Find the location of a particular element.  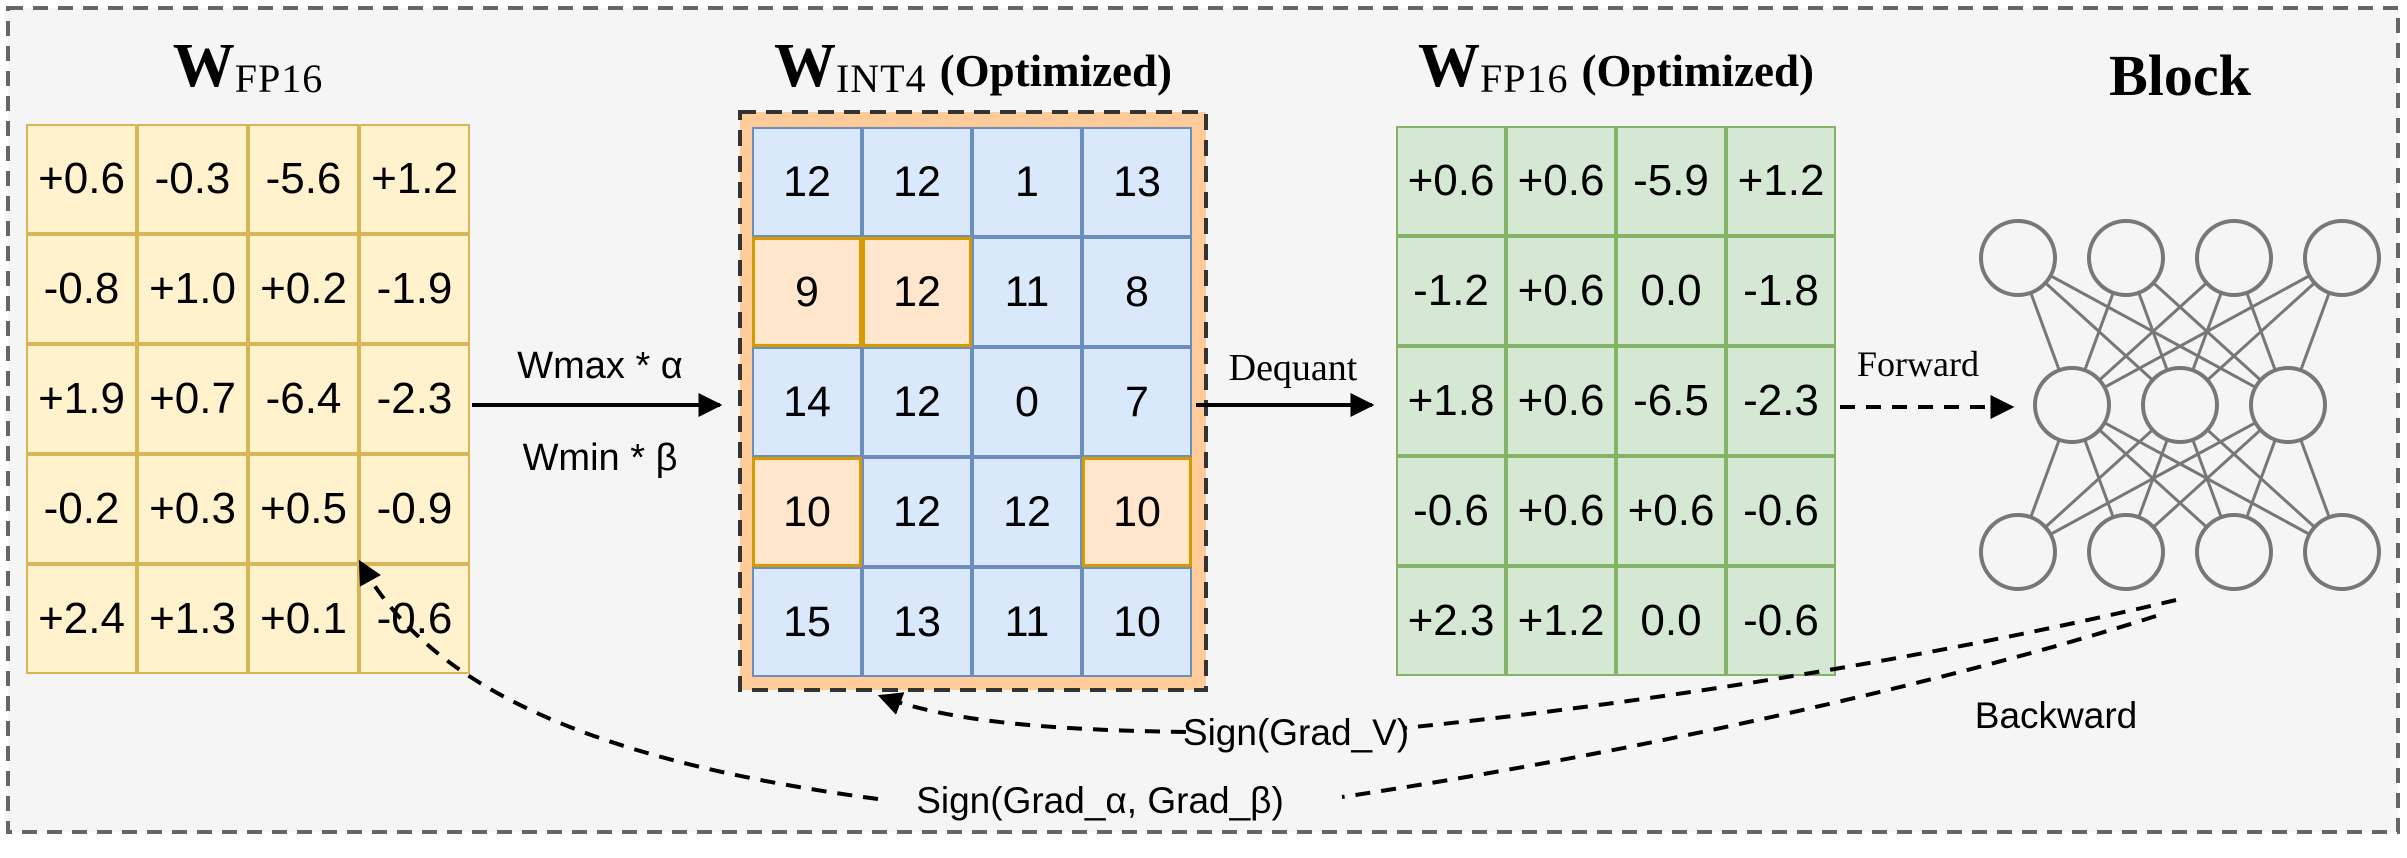

wmax-alpha-label: Wmax * α is located at coordinates (600, 366).